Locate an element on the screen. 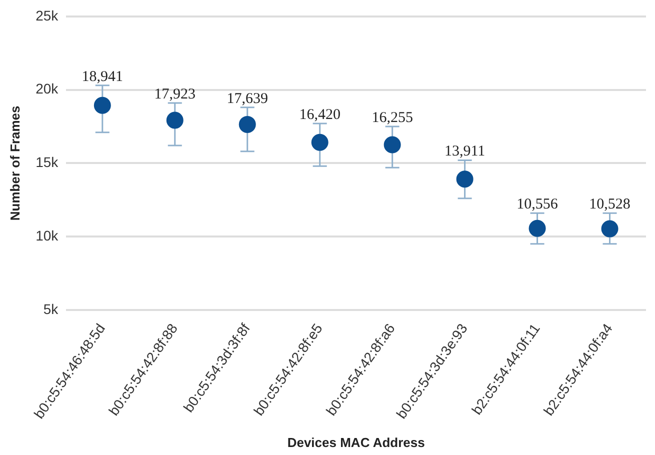 The image size is (655, 455). data-label: 18,941 is located at coordinates (103, 76).